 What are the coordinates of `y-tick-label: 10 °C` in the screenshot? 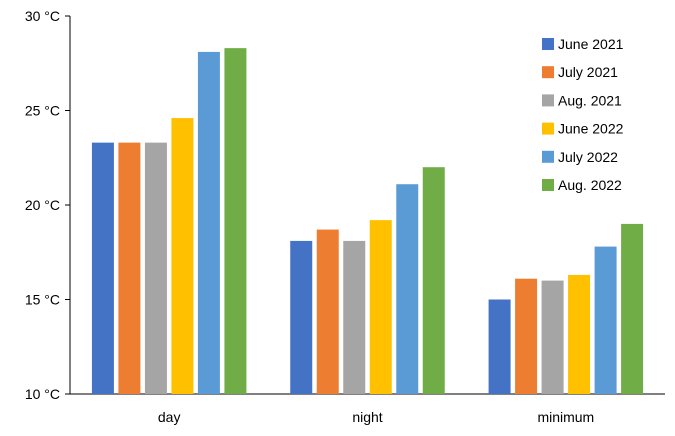 It's located at (42, 394).